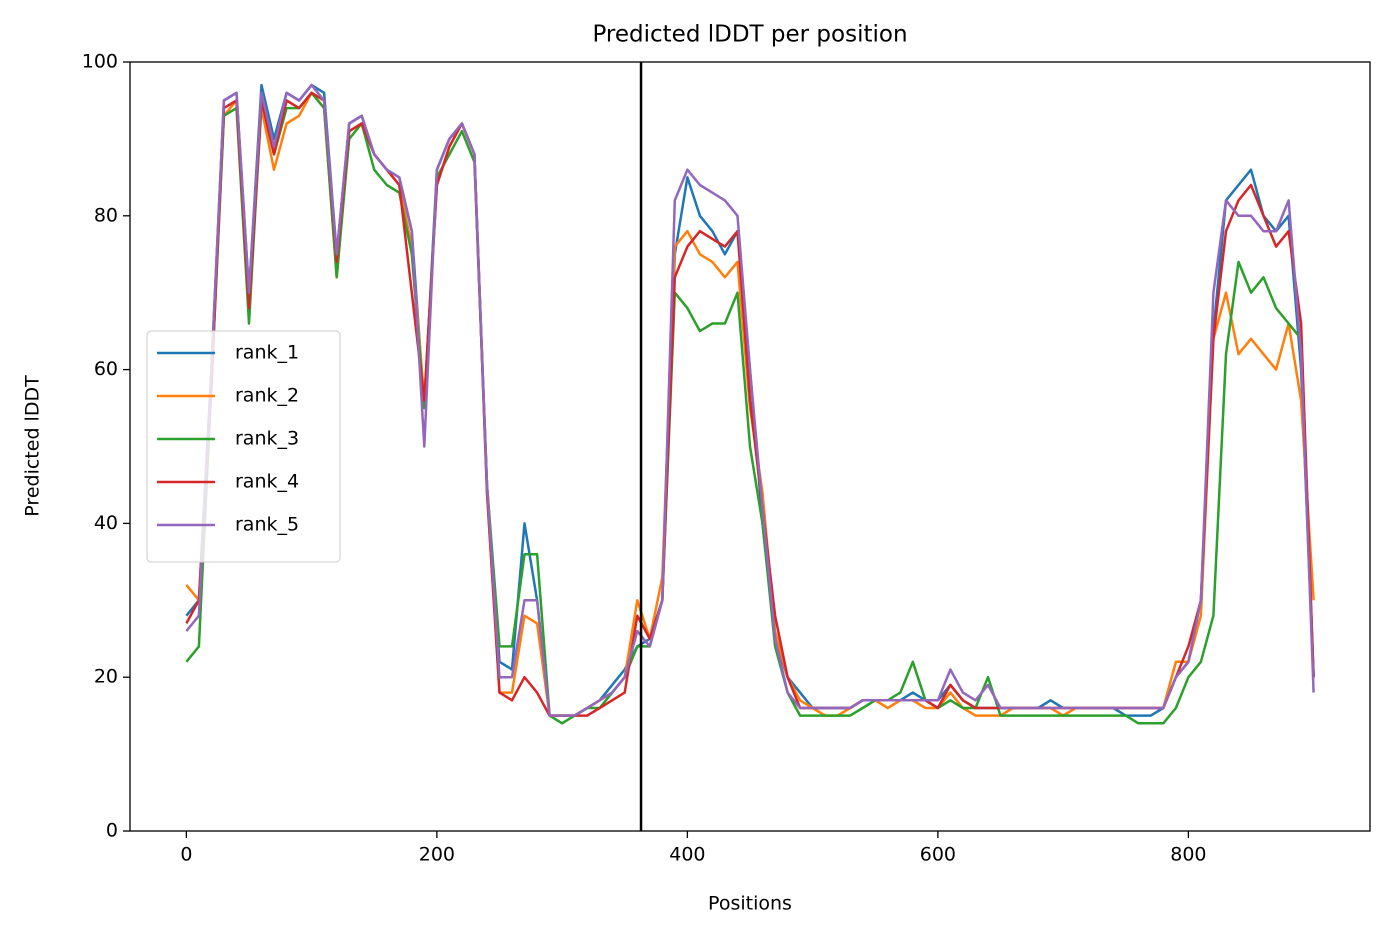 The image size is (1391, 939). Describe the element at coordinates (106, 677) in the screenshot. I see `y-tick-label: 20` at that location.